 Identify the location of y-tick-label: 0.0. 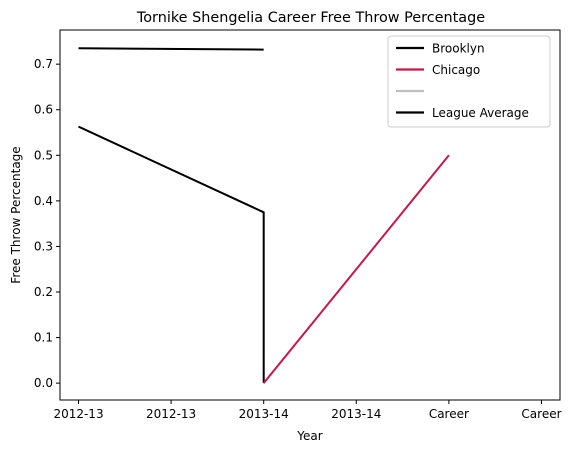
(43, 383).